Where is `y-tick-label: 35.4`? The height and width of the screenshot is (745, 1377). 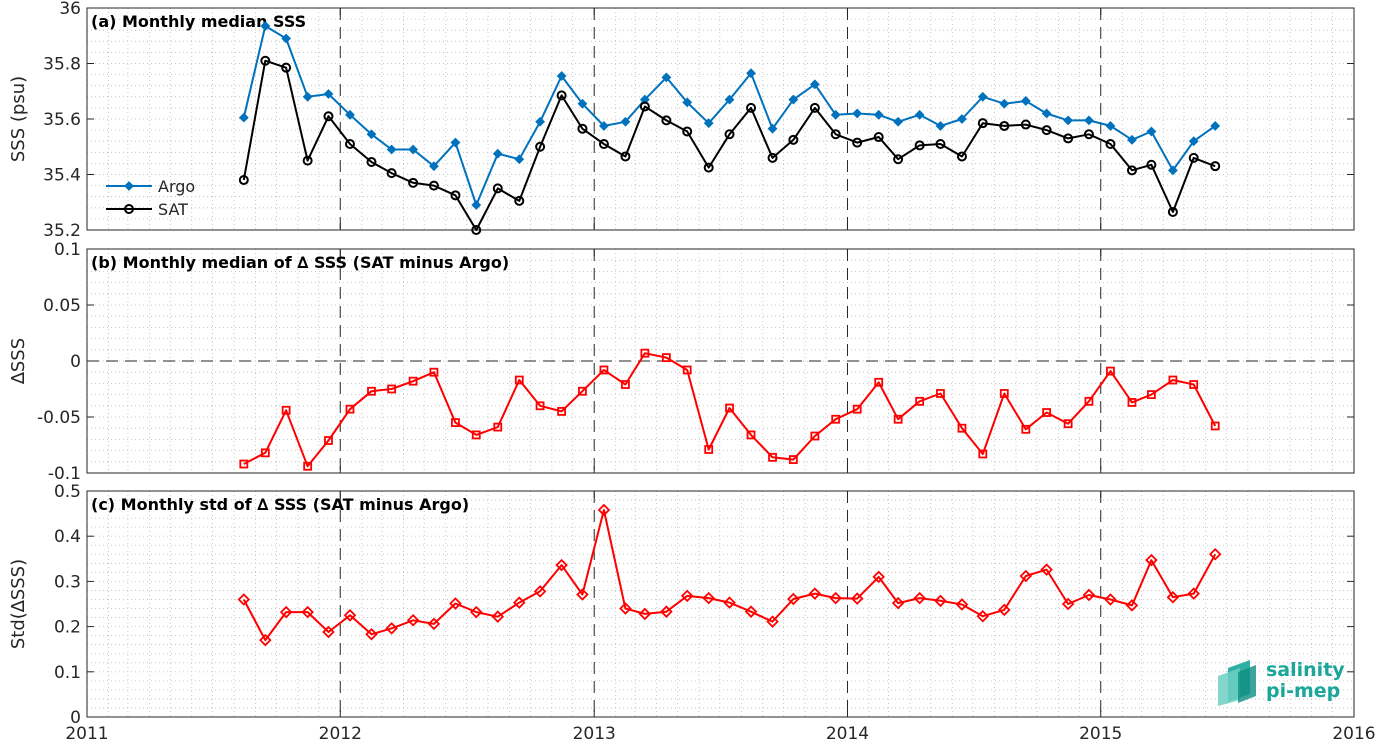
y-tick-label: 35.4 is located at coordinates (62, 176).